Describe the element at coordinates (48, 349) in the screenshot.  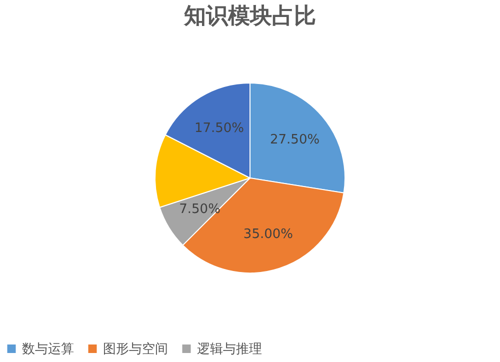
I see `legend-label: 数与运算` at that location.